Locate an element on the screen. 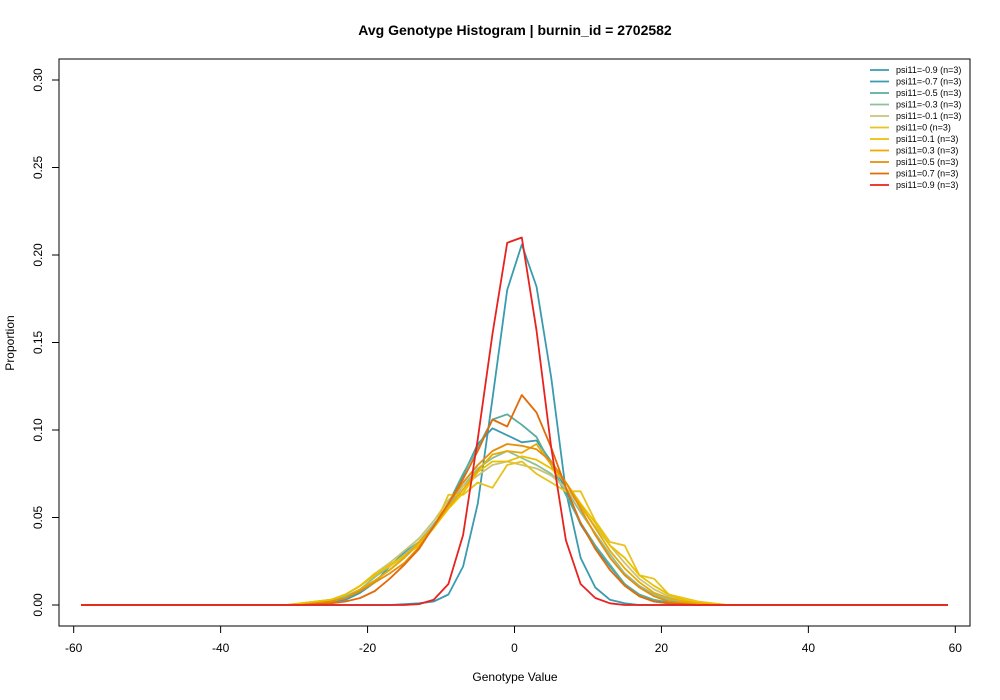  y-tick-label: 0.10 is located at coordinates (38, 430).